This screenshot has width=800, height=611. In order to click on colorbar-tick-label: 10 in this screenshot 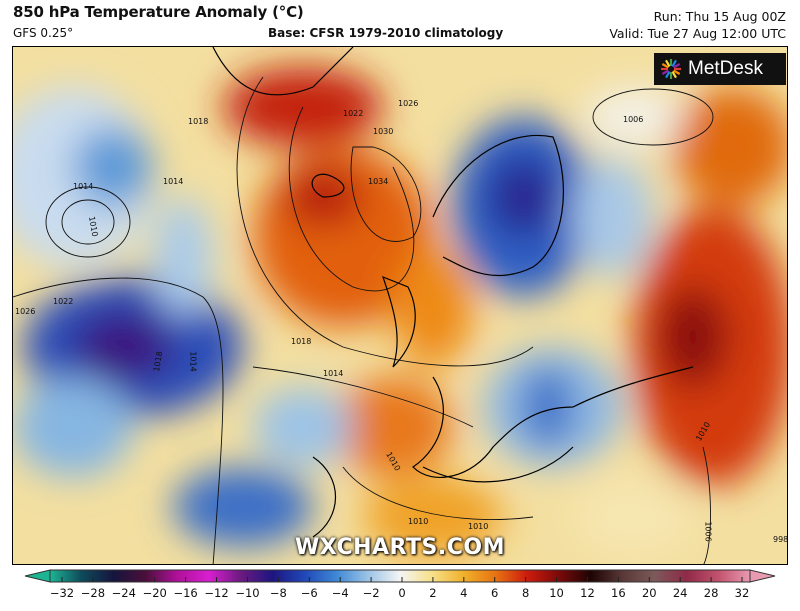, I will do `click(556, 593)`.